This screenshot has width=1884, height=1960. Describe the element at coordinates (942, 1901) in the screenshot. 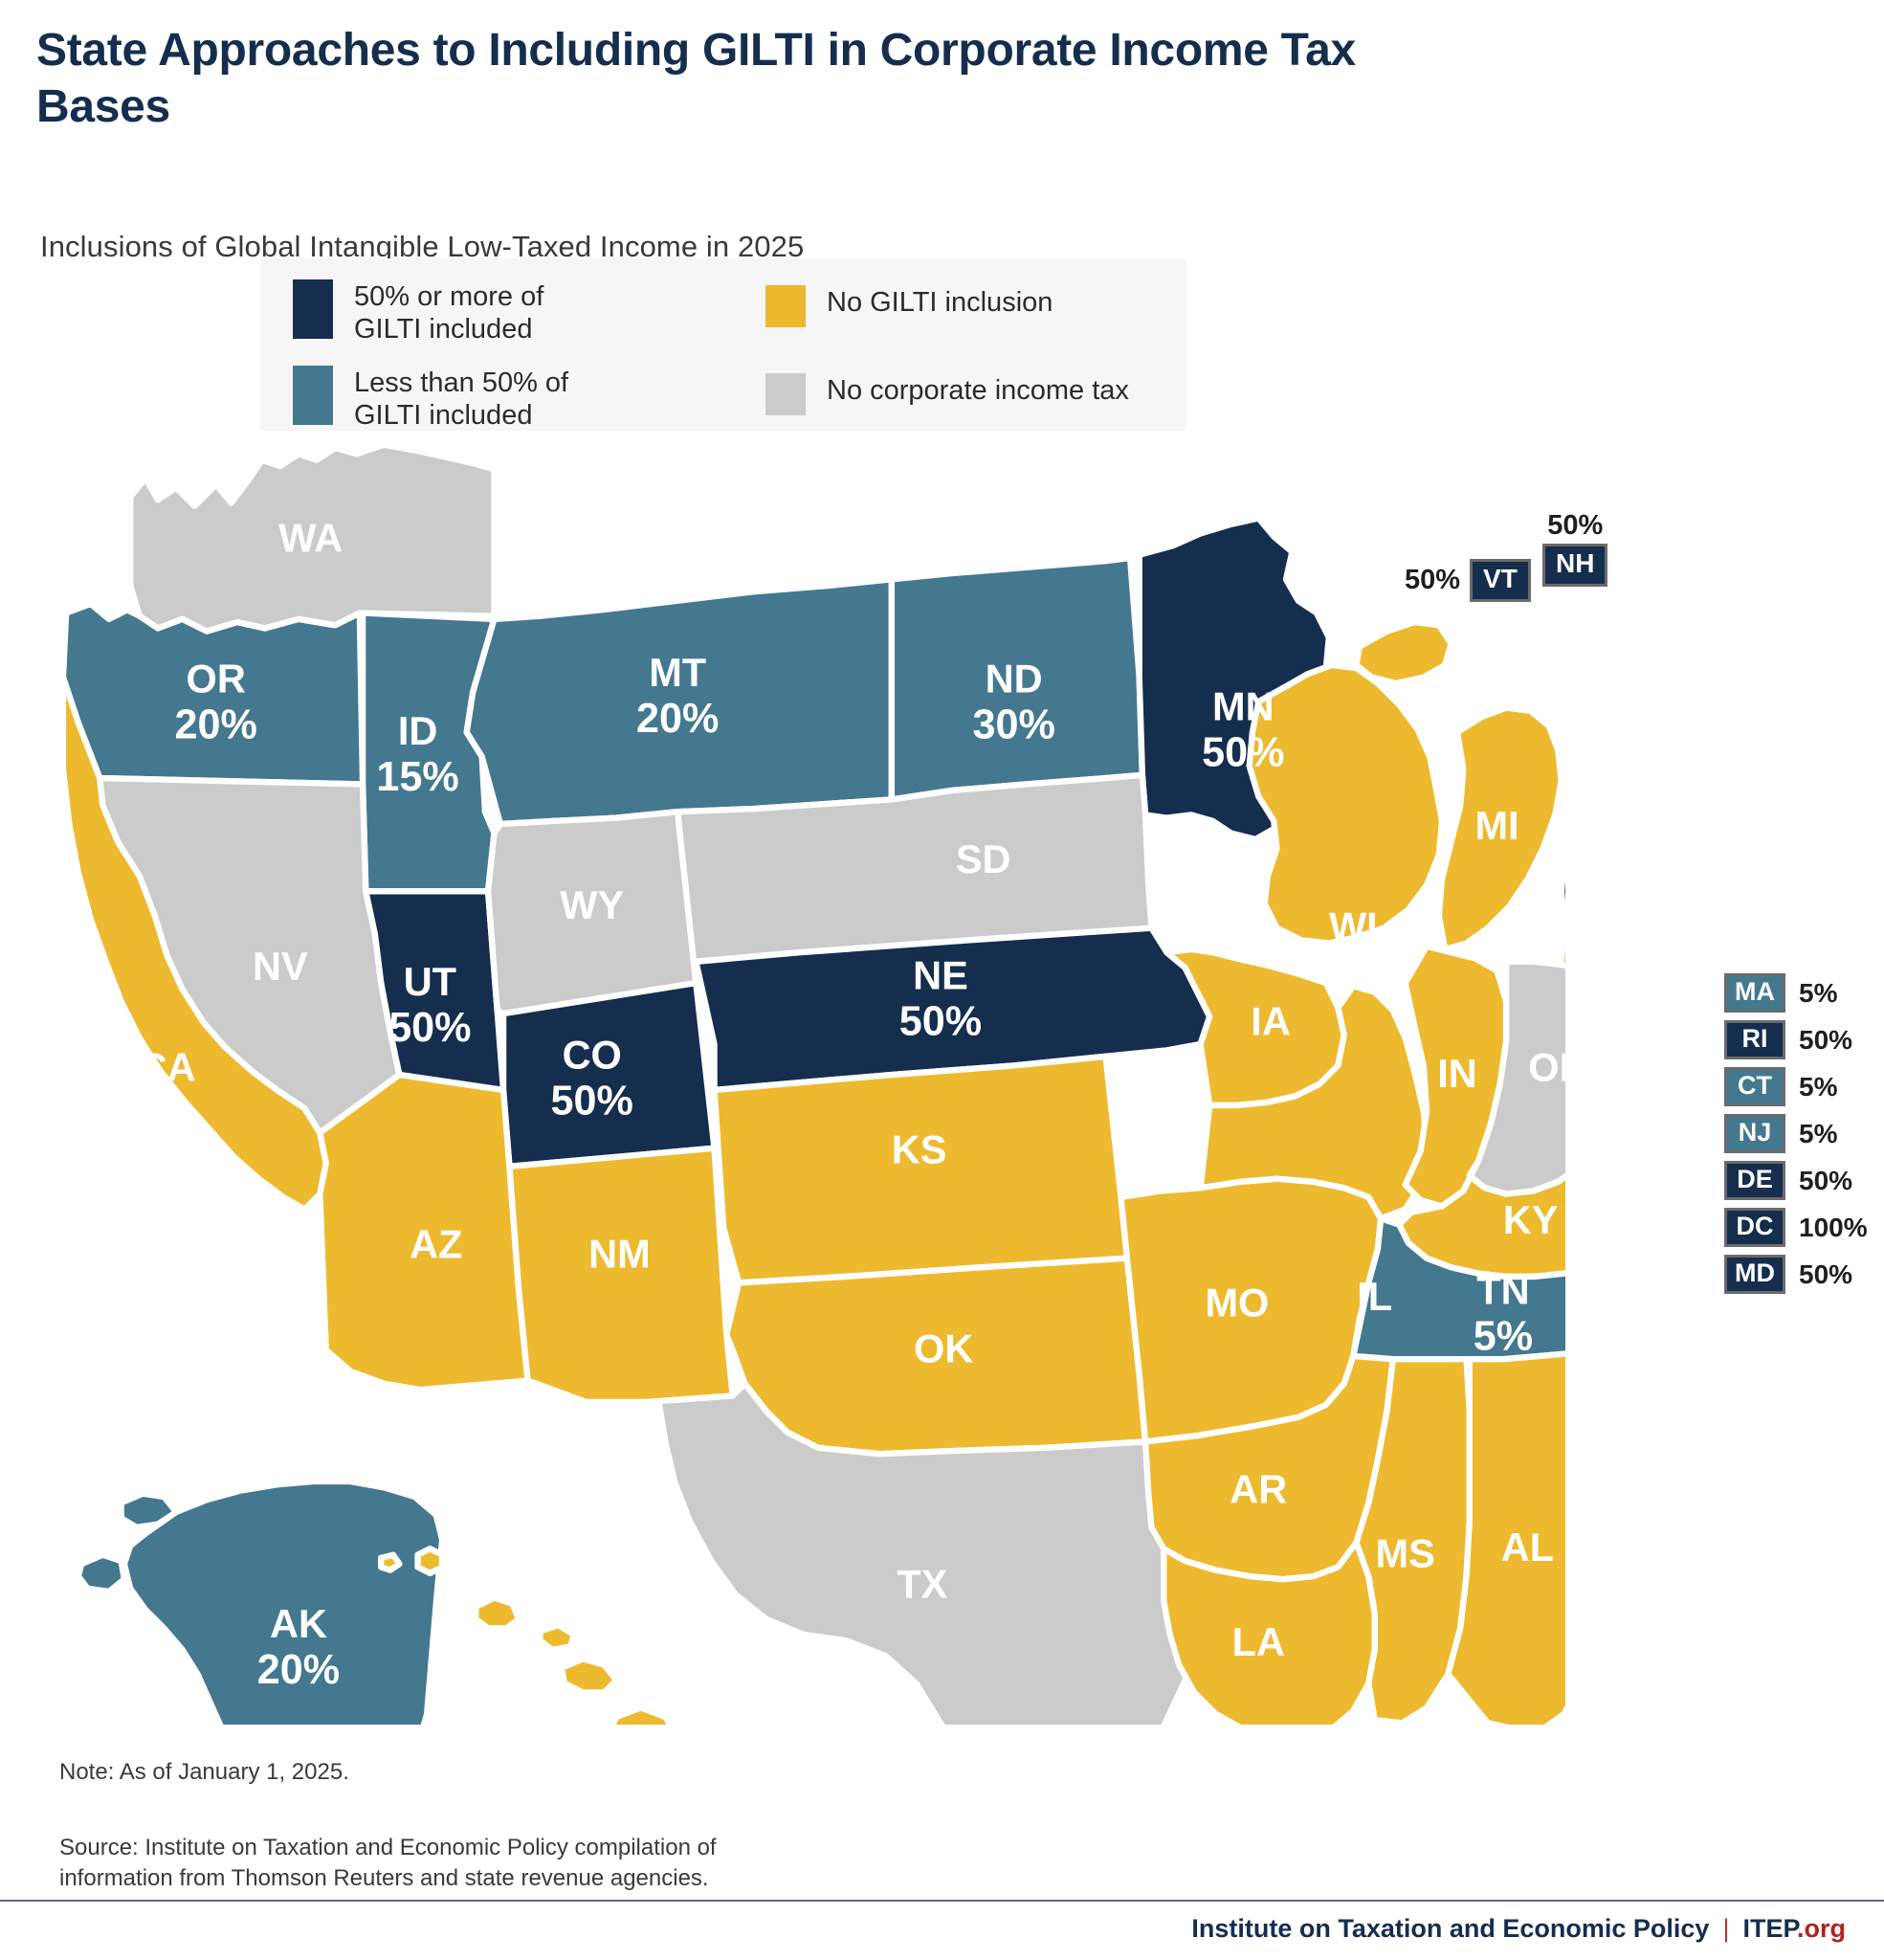

I see `footer-divider-rule` at that location.